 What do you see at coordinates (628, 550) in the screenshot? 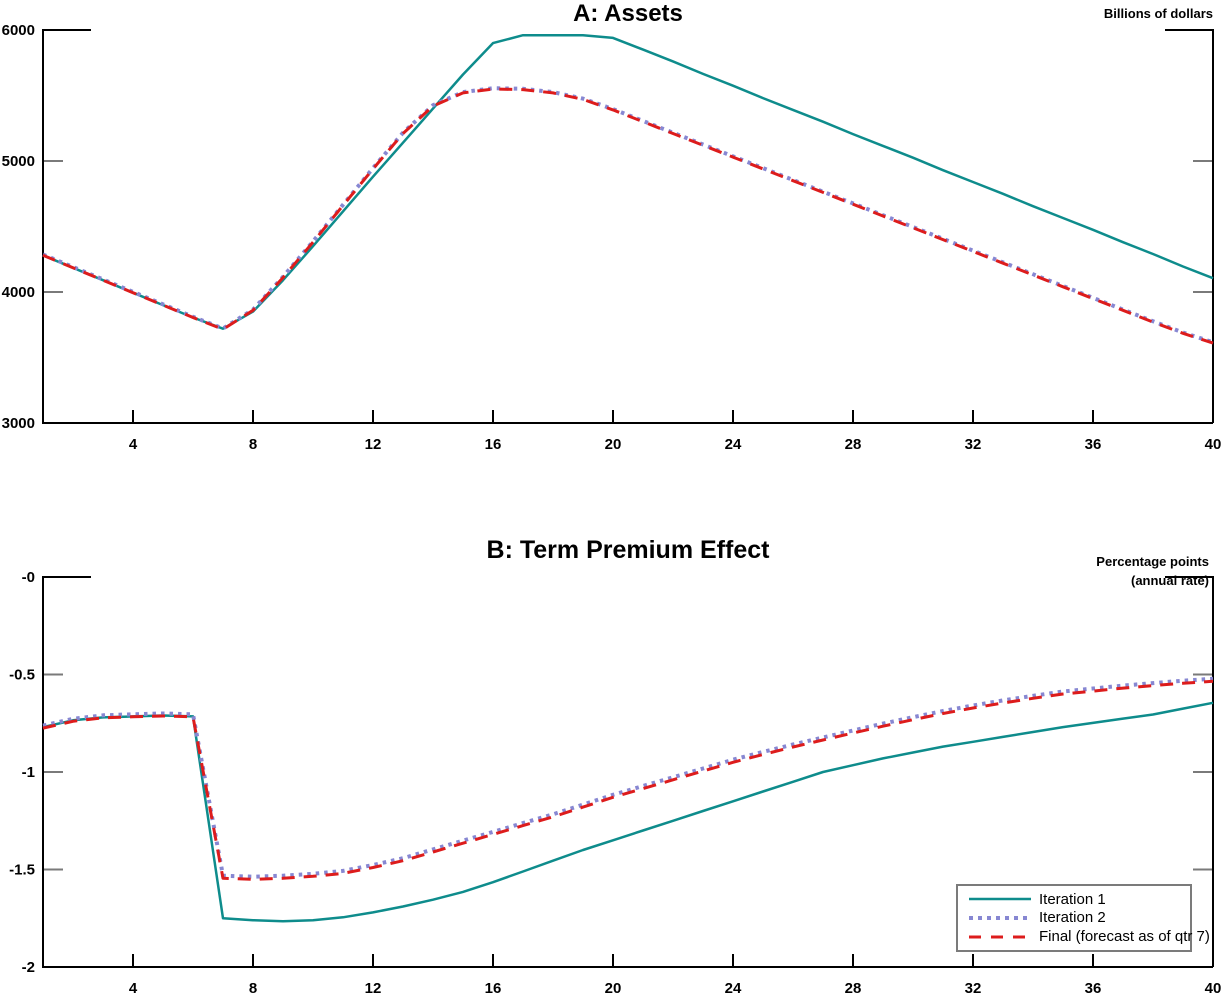
I see `panel-b-title: B: Term Premium Effect` at bounding box center [628, 550].